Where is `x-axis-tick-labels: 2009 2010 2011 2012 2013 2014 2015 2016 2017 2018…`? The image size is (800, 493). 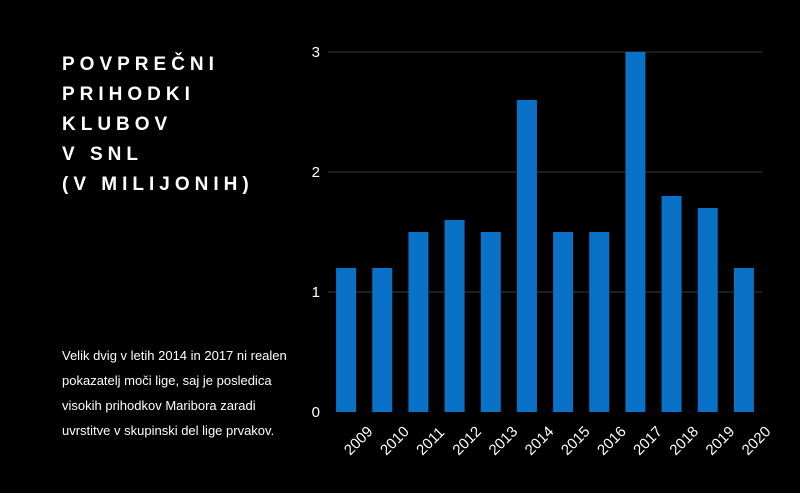 x-axis-tick-labels: 2009 2010 2011 2012 2013 2014 2015 2016 2017 2018… is located at coordinates (557, 441).